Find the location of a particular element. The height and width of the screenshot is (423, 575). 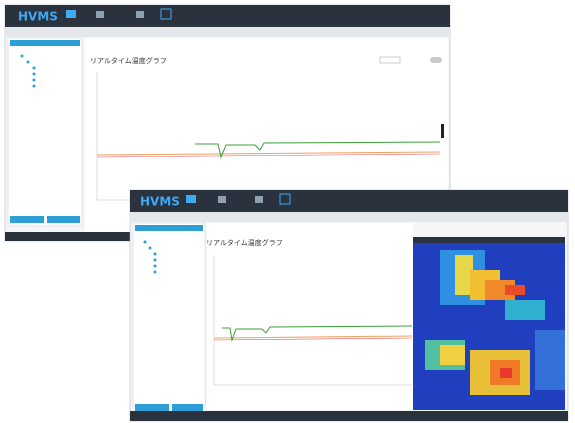

thermal-image is located at coordinates (489, 323).